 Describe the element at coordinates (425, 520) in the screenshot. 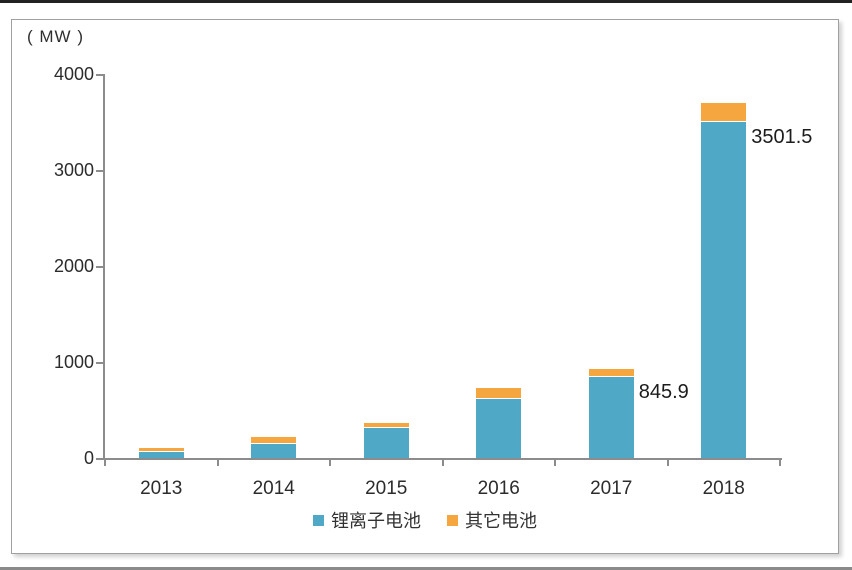

I see `legend: 锂离子电池 其它电池` at that location.